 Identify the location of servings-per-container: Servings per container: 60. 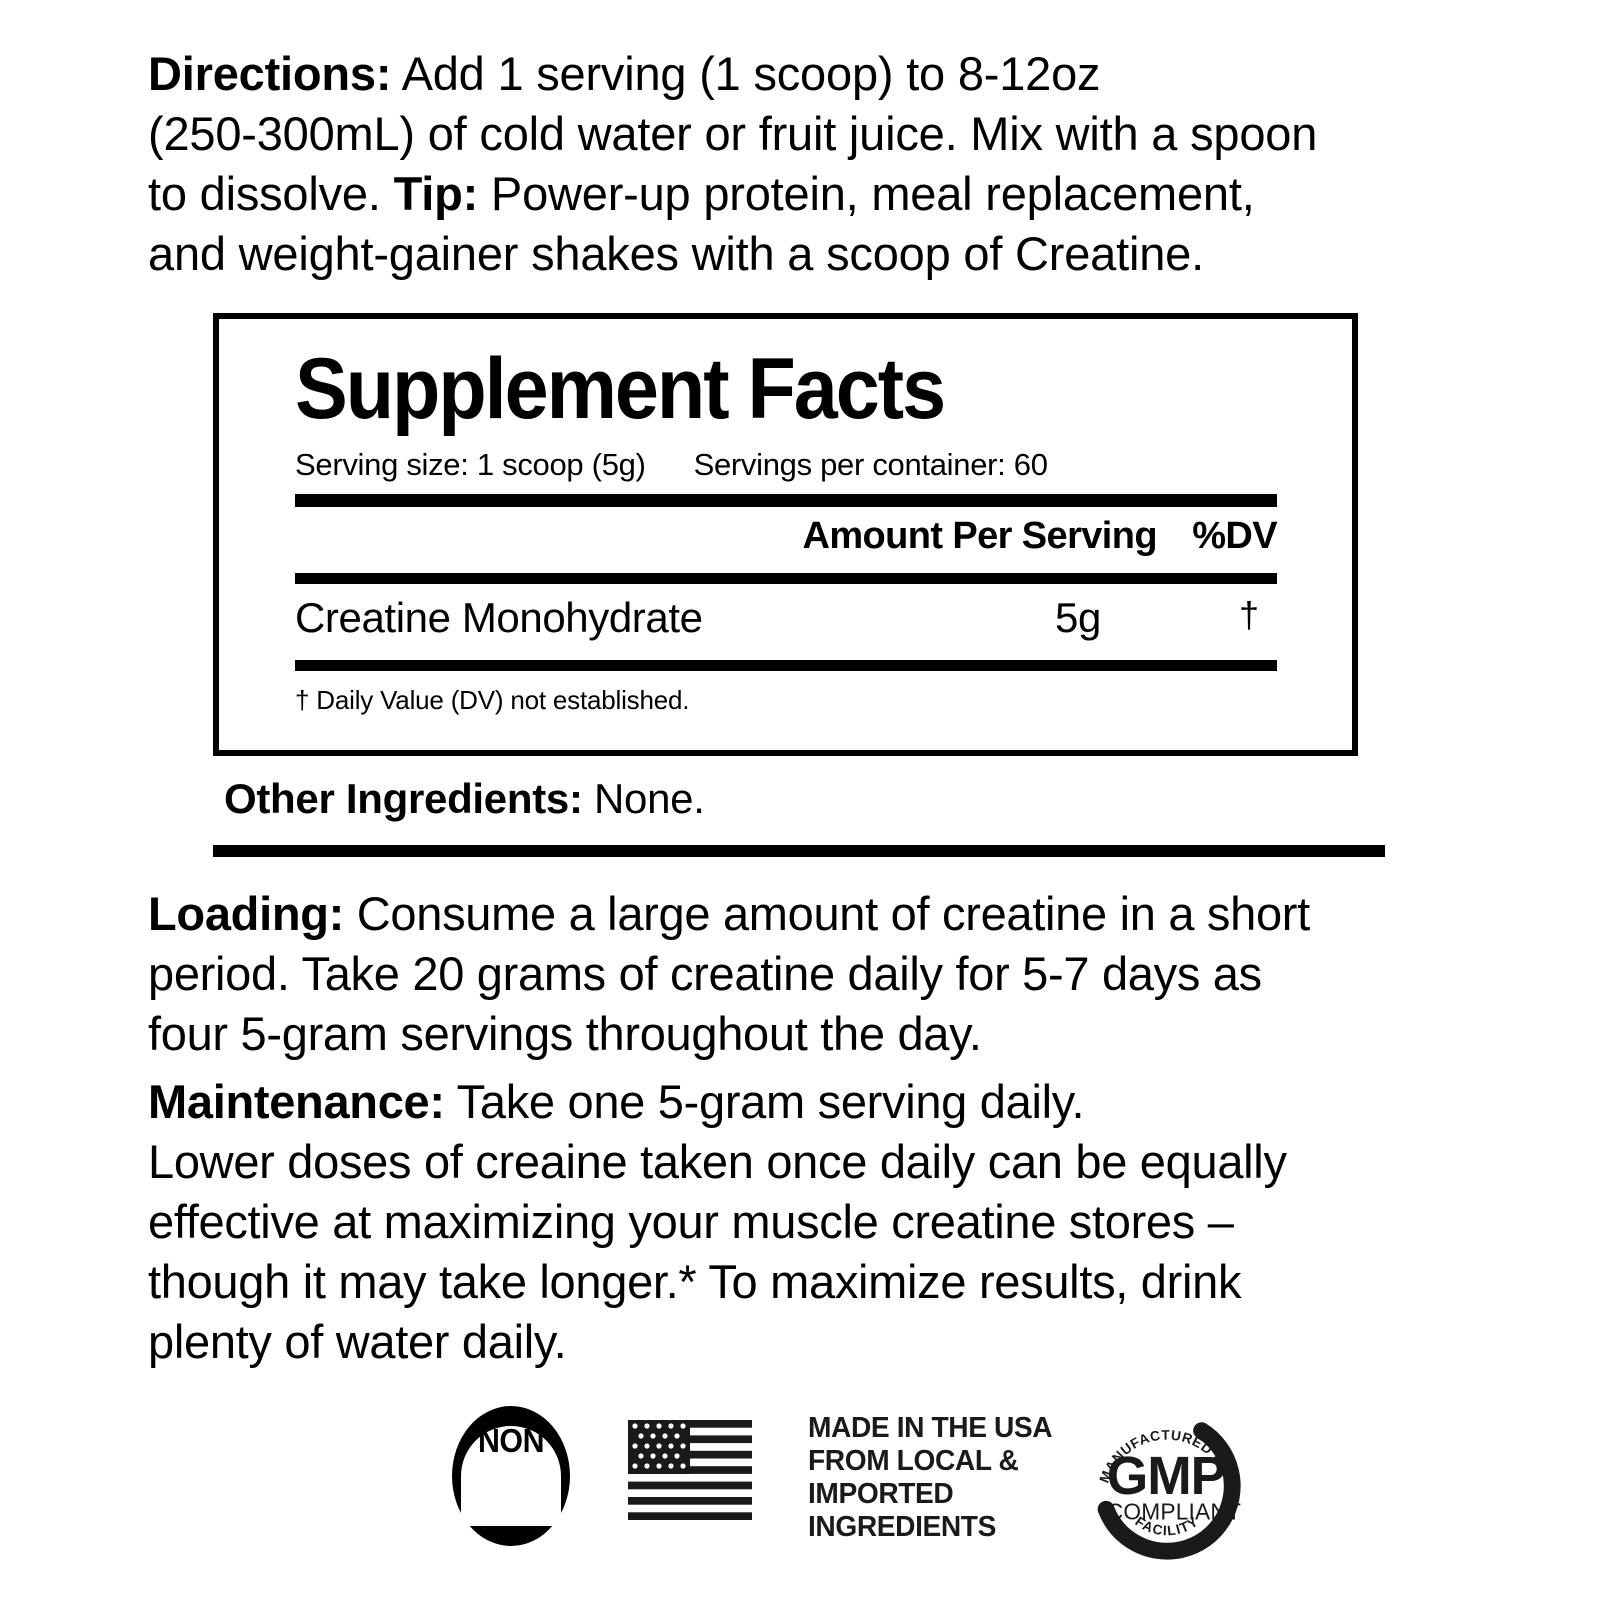
(870, 464).